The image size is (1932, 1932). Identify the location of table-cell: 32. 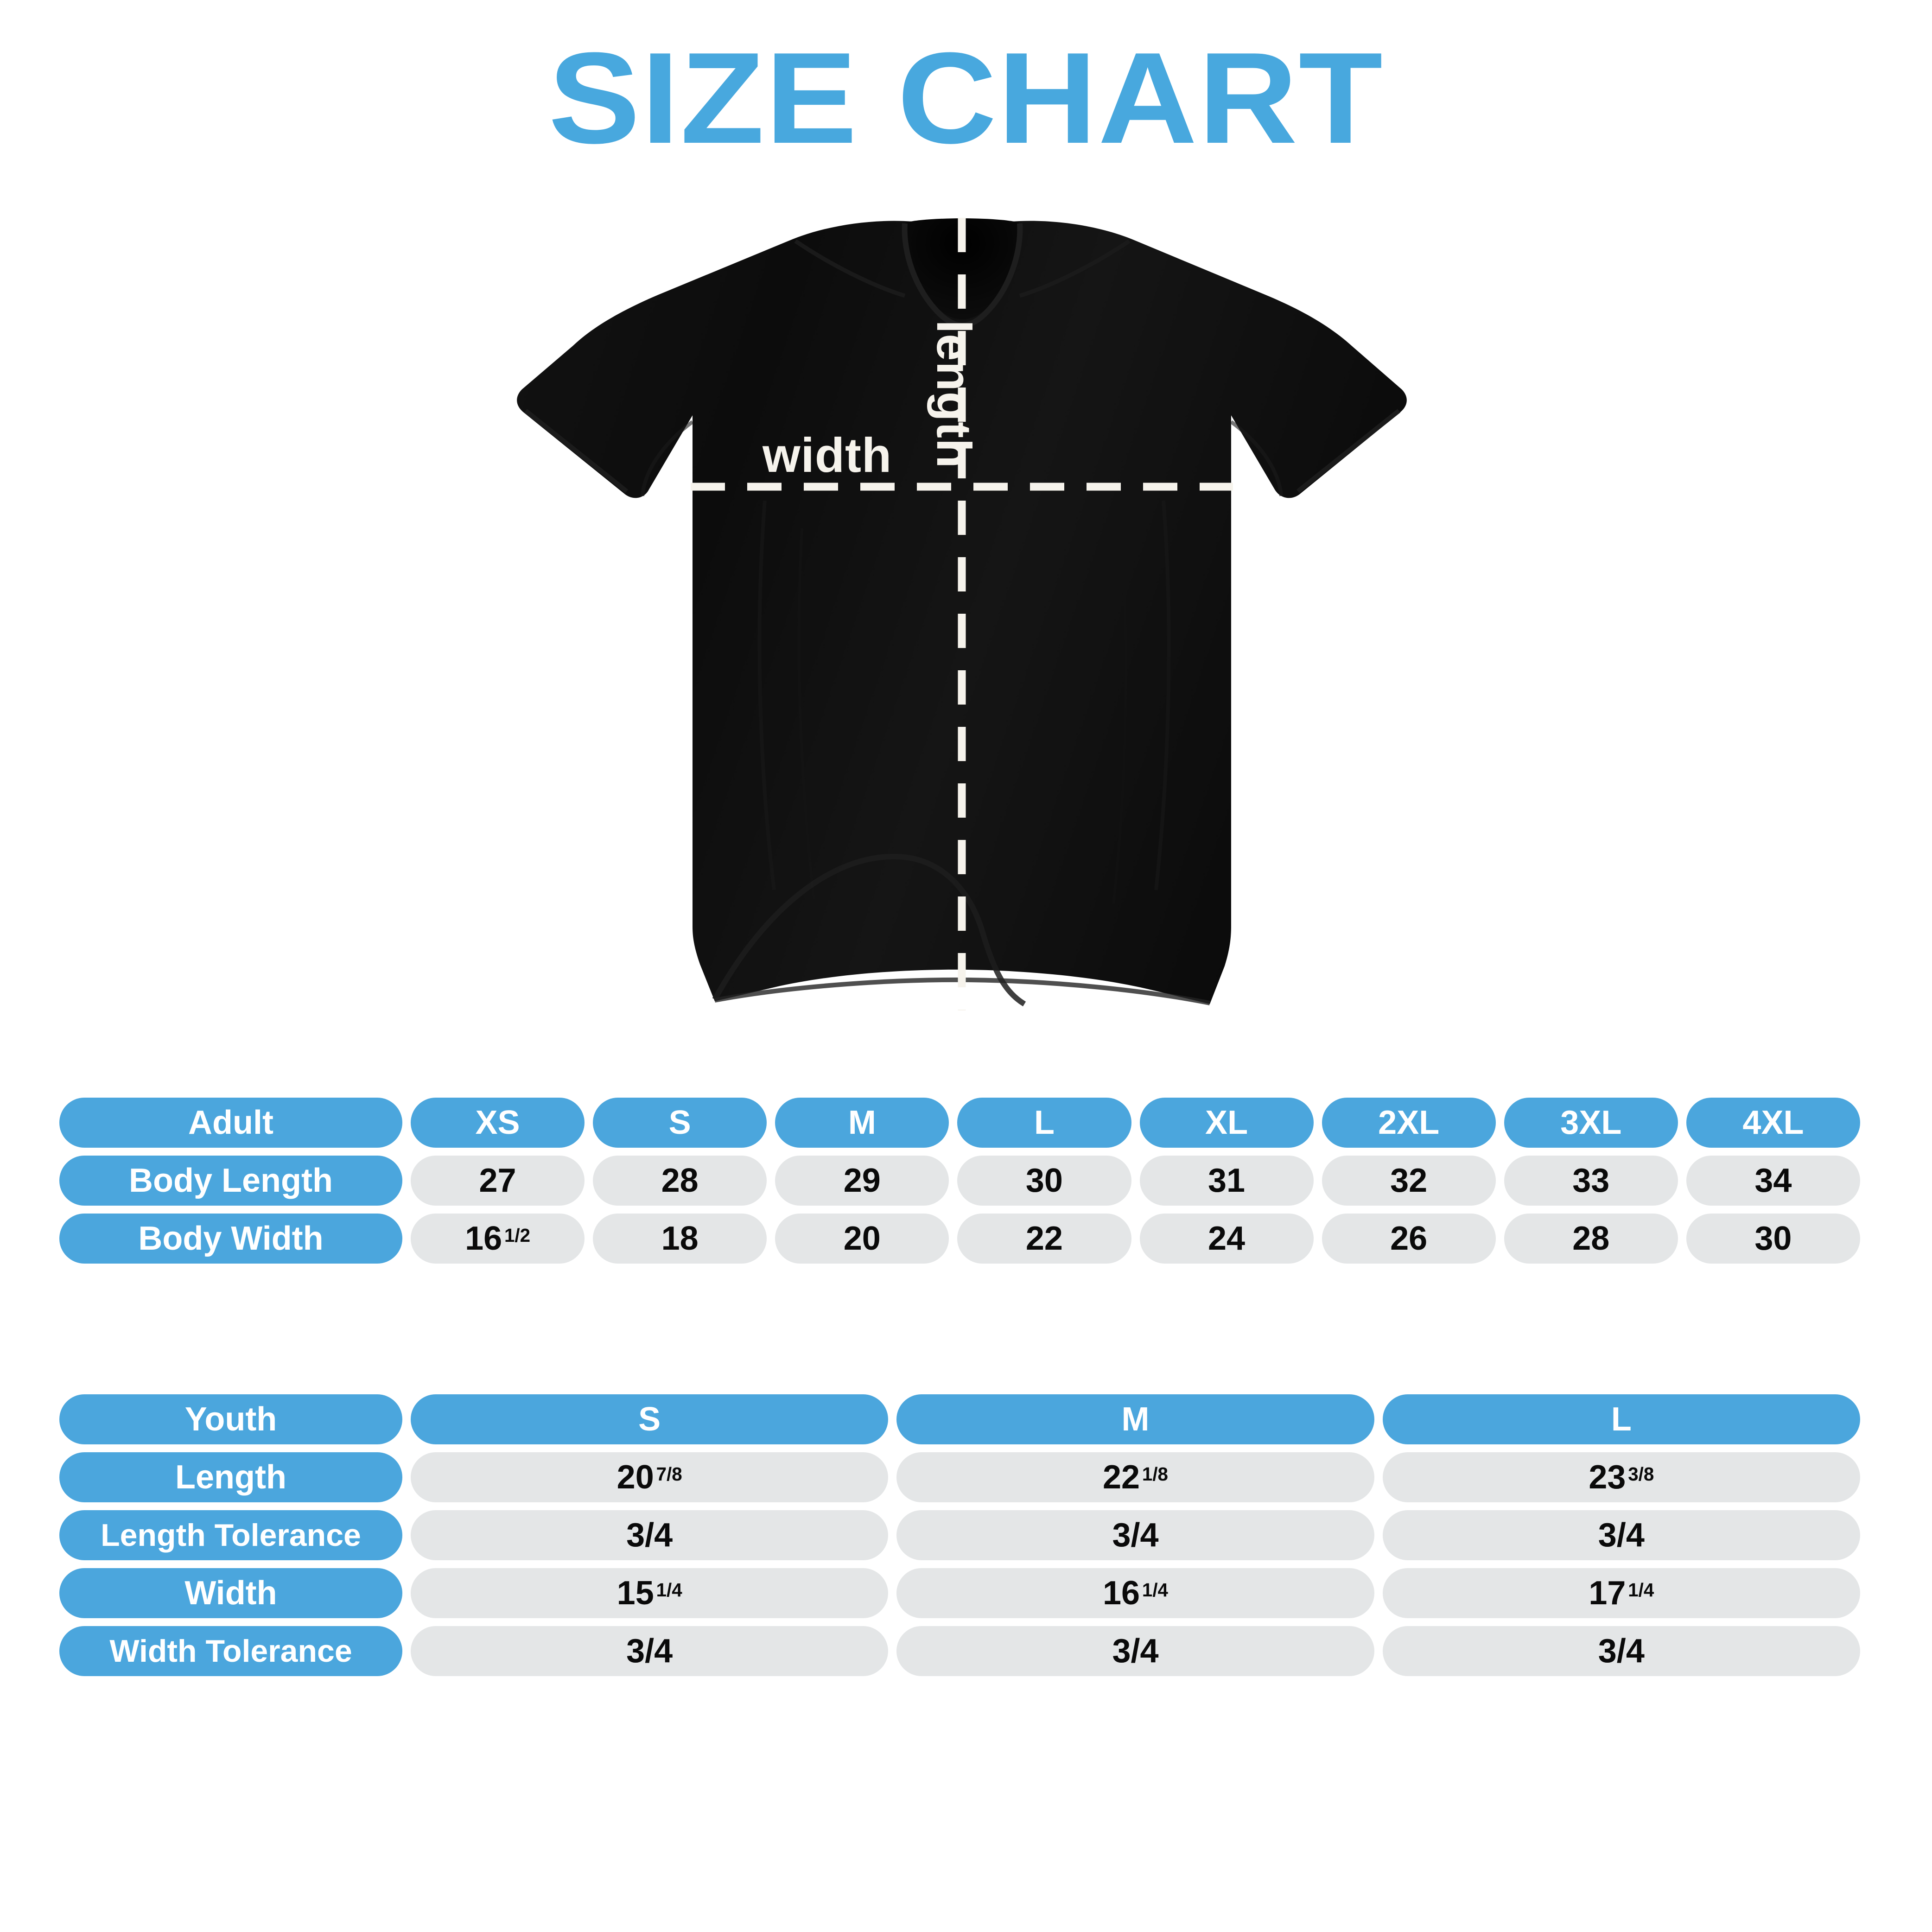
(1409, 1181).